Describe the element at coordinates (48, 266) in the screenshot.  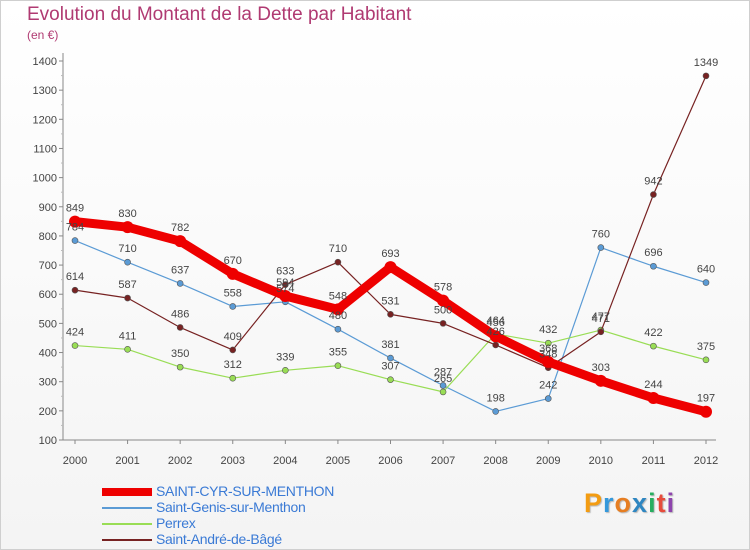
I see `y-tick-label: 700` at that location.